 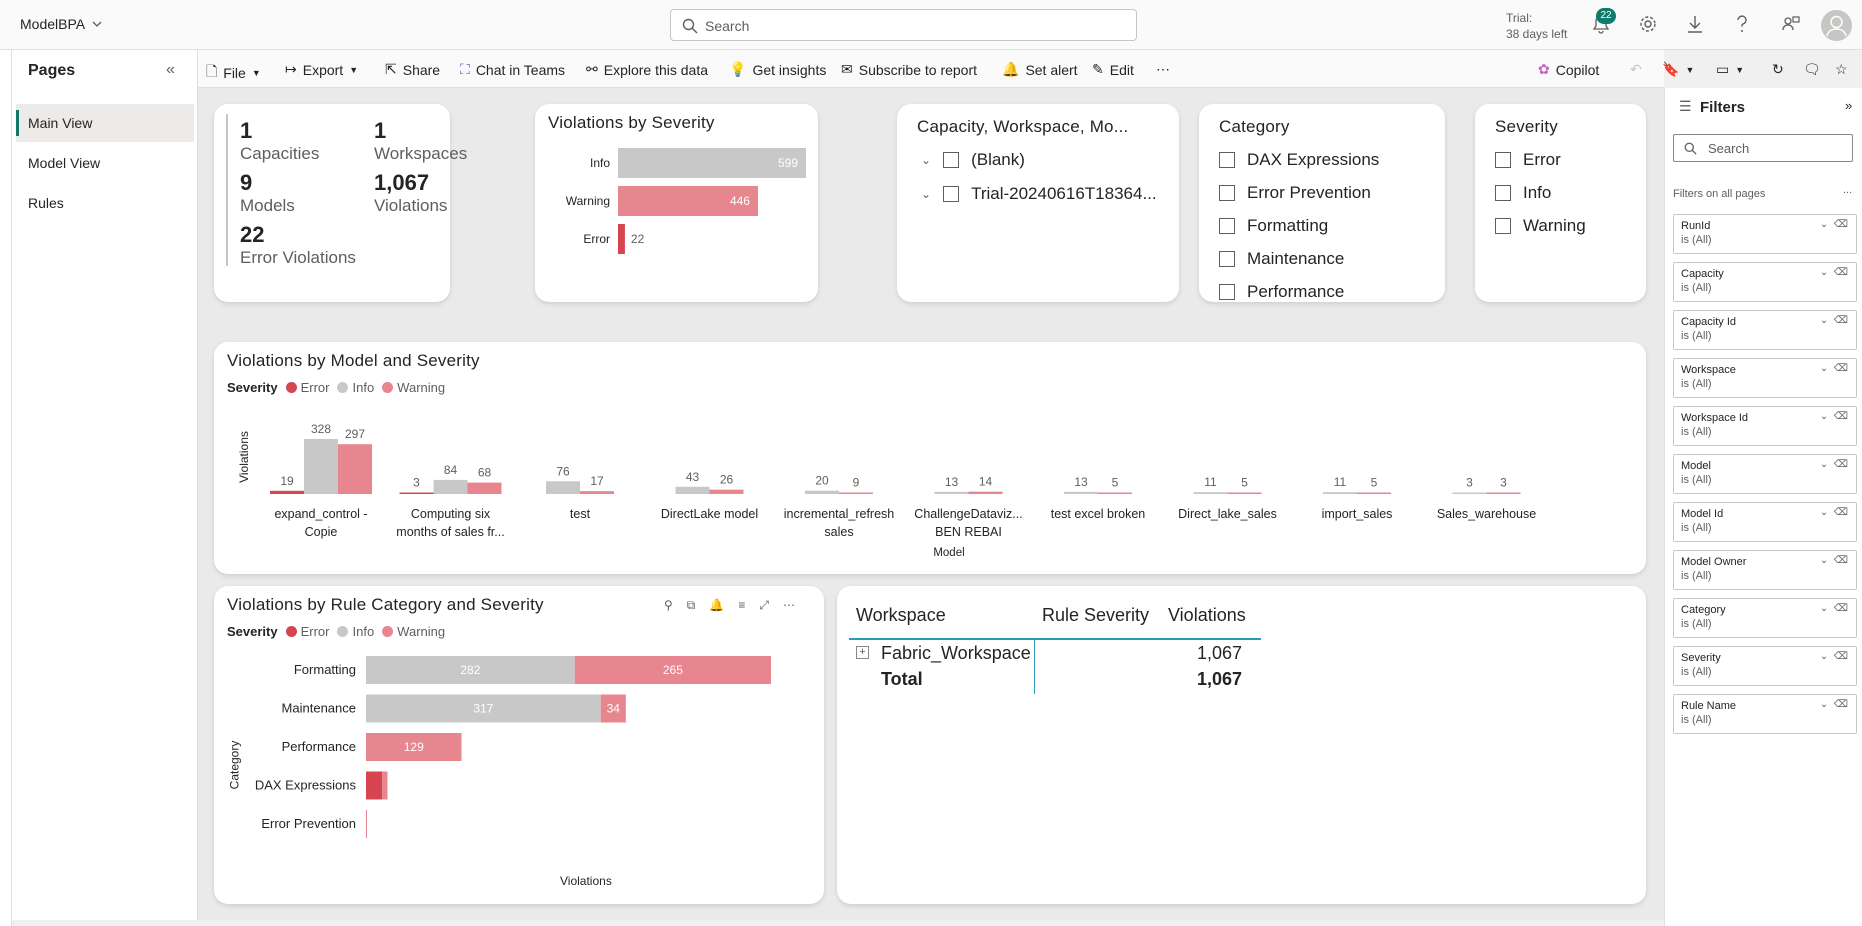 I want to click on filter-card: Rule Name is (All) ⌄ ⌫, so click(x=1765, y=714).